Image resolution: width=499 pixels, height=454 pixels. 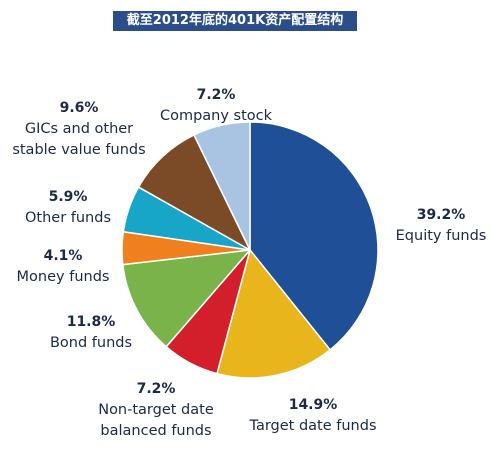 I want to click on slice-percent-label: 4.1%, so click(x=63, y=256).